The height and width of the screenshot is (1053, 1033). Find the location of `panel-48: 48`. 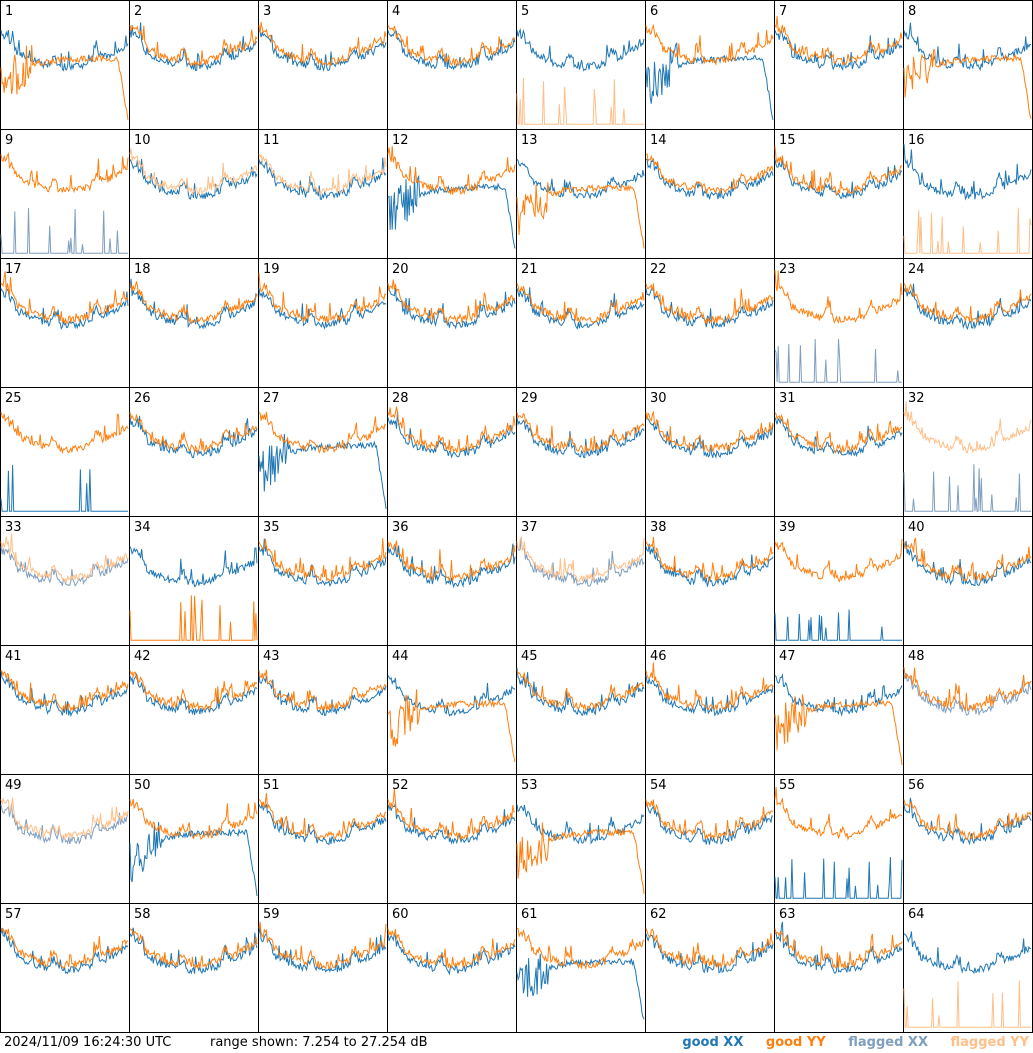

panel-48: 48 is located at coordinates (968, 710).